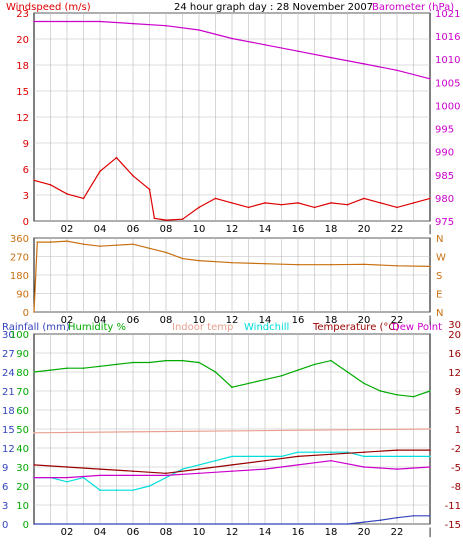 The image size is (463, 556). Describe the element at coordinates (5, 506) in the screenshot. I see `rainfall-tick-label: 3` at that location.